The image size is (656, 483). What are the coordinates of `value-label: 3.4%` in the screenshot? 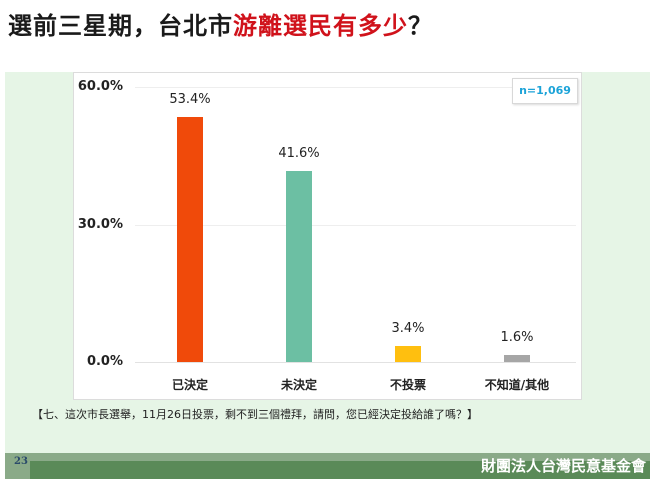 It's located at (408, 329).